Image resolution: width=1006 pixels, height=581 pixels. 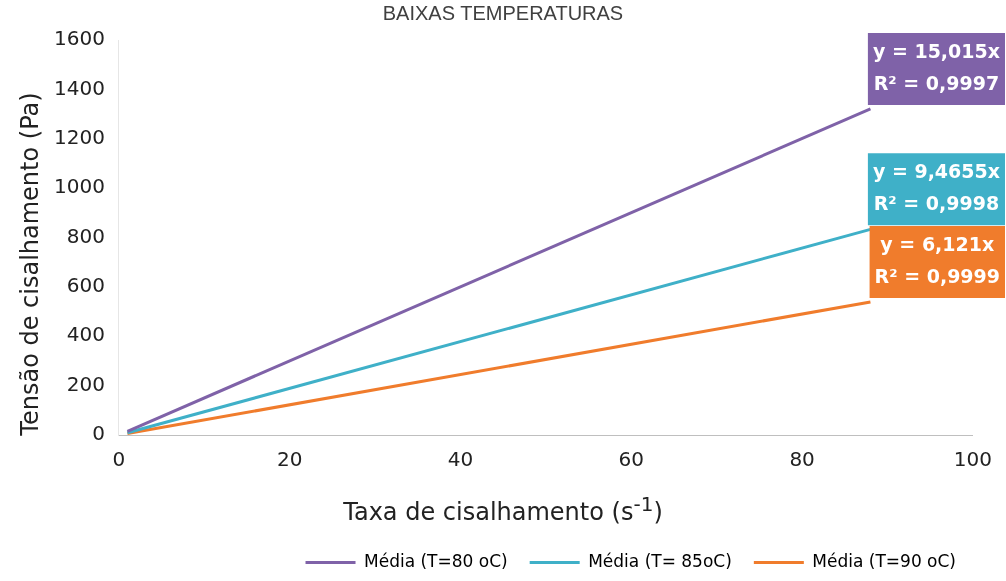 I want to click on annotation: y = 15,015x R² = 0,9997, so click(x=936, y=66).